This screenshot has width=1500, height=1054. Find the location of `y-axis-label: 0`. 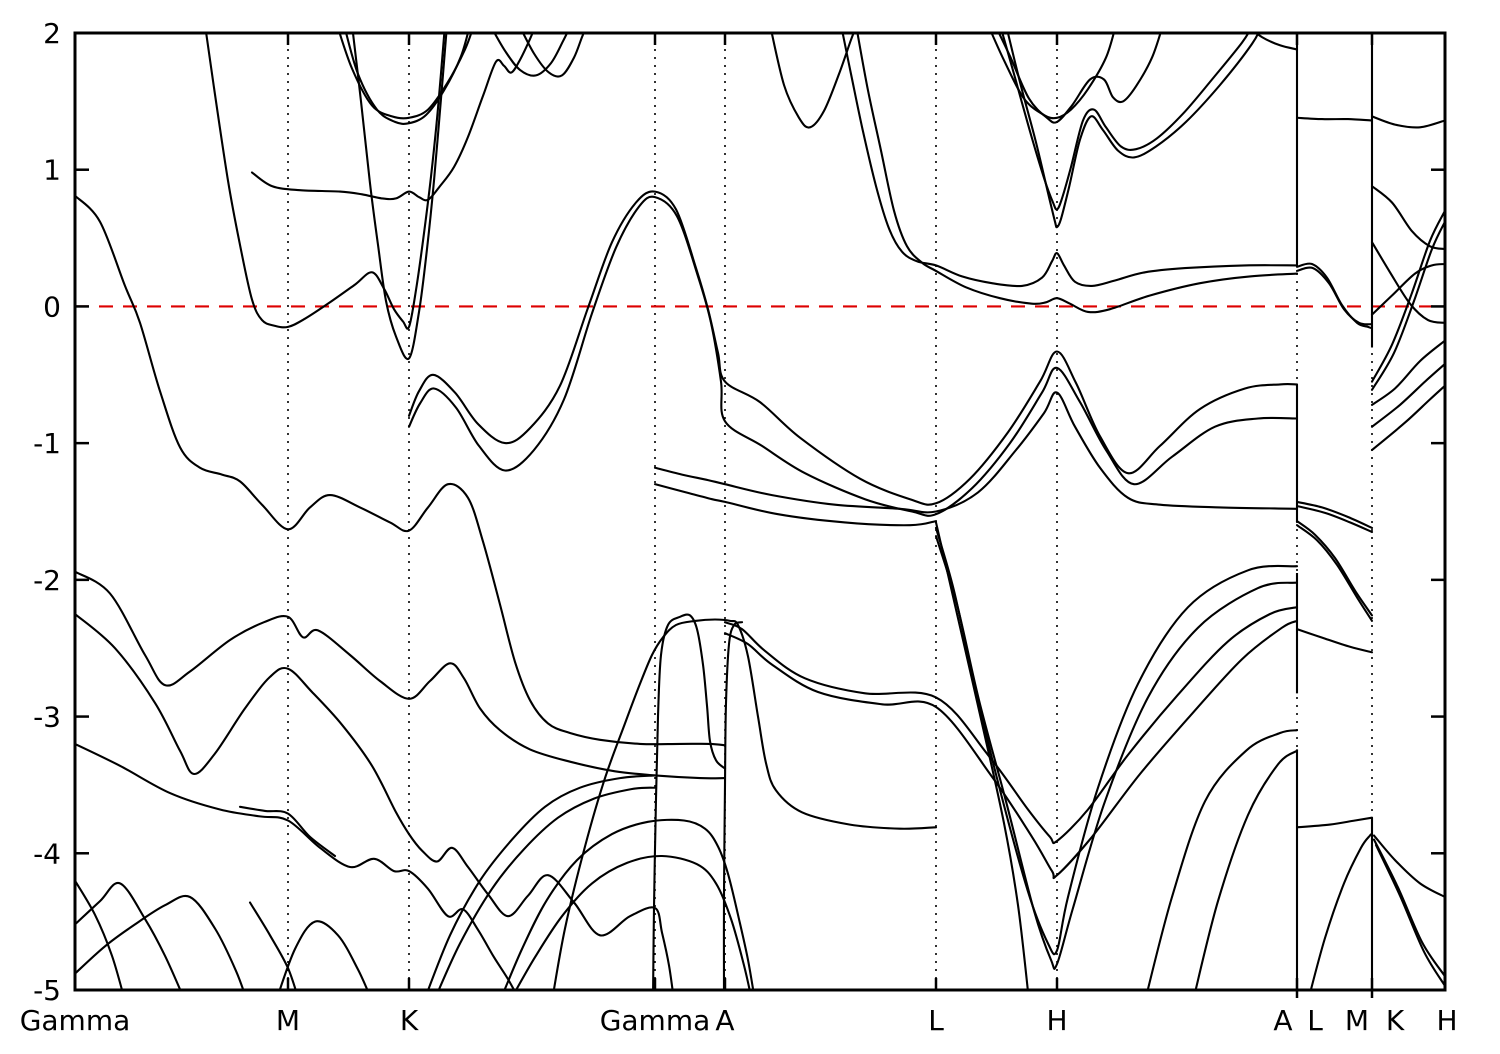

y-axis-label: 0 is located at coordinates (52, 306).